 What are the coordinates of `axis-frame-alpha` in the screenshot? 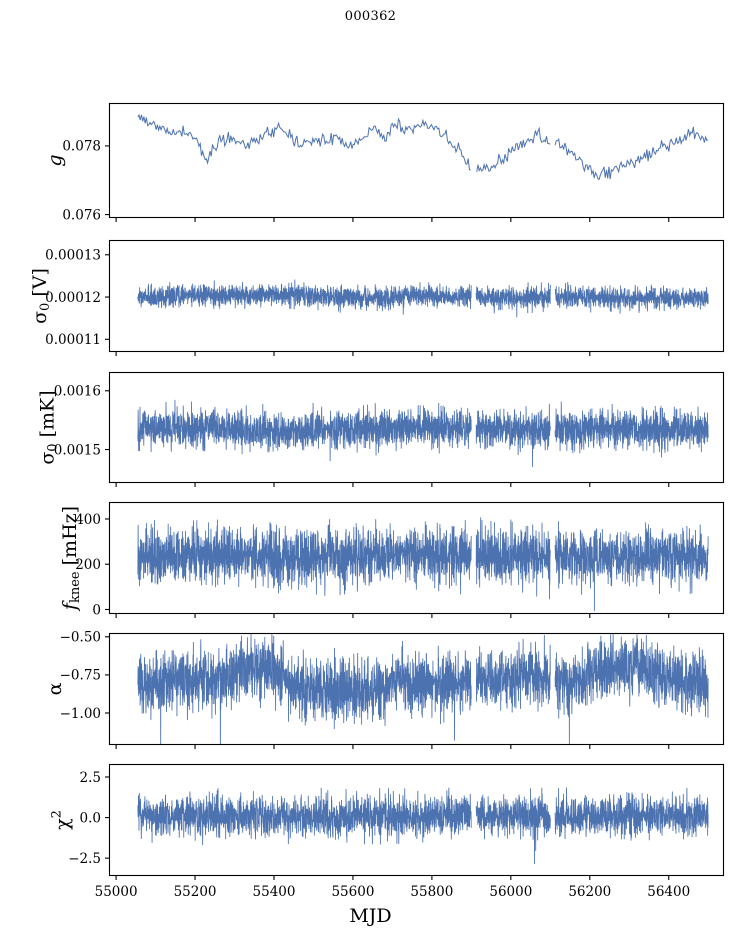 It's located at (416, 689).